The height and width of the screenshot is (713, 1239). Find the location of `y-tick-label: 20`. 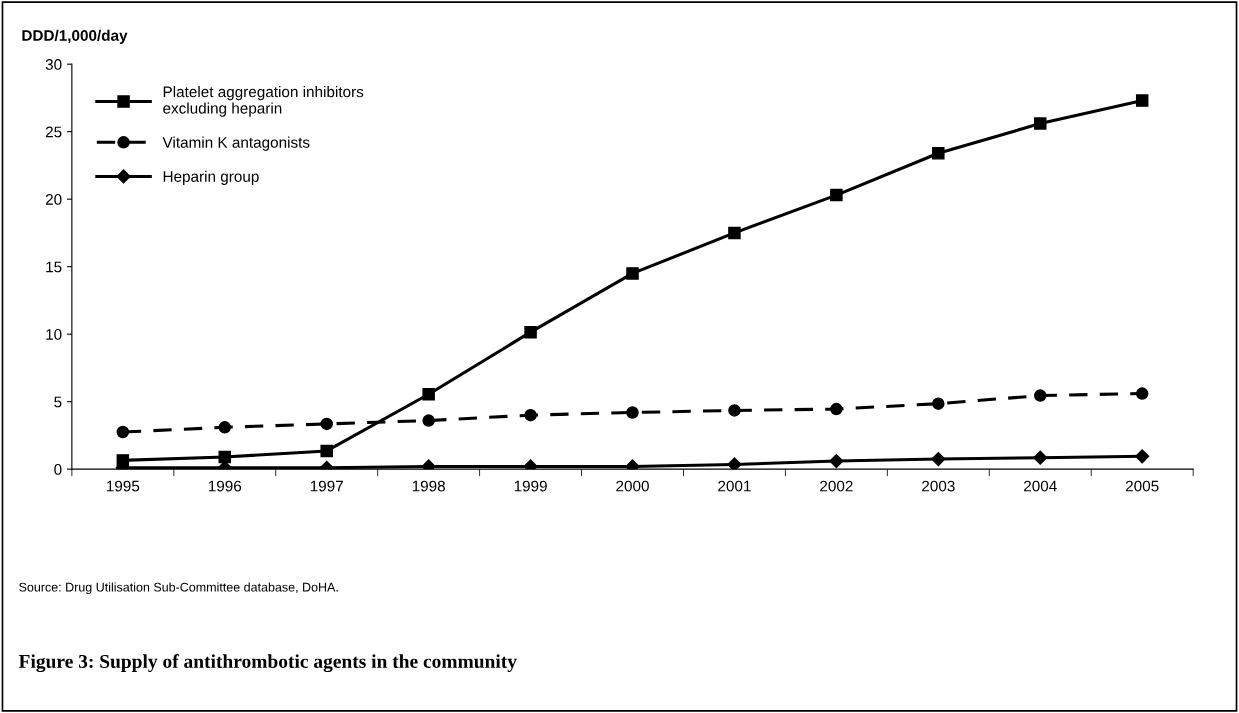

y-tick-label: 20 is located at coordinates (53, 199).